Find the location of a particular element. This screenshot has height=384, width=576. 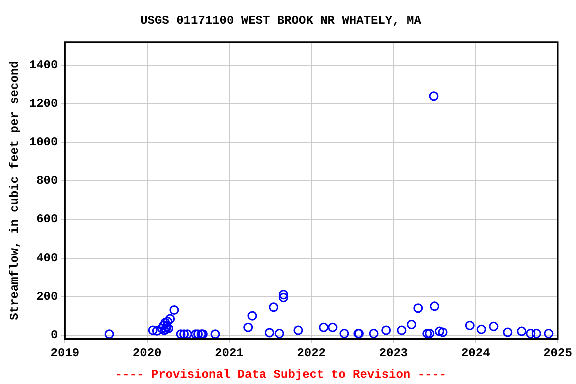

x-tick-label: 2019 is located at coordinates (65, 353).